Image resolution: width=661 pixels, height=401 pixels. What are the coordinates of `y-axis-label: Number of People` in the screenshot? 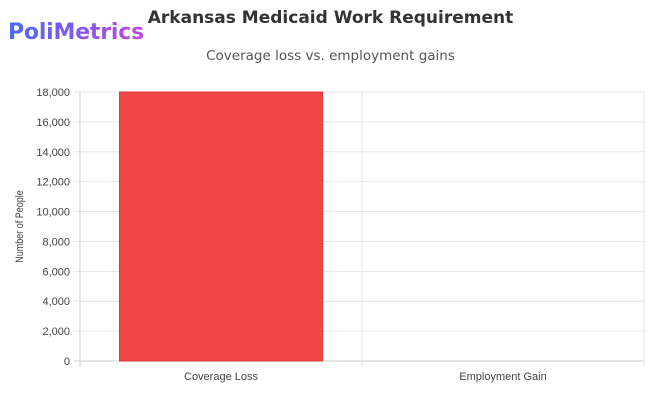 It's located at (20, 226).